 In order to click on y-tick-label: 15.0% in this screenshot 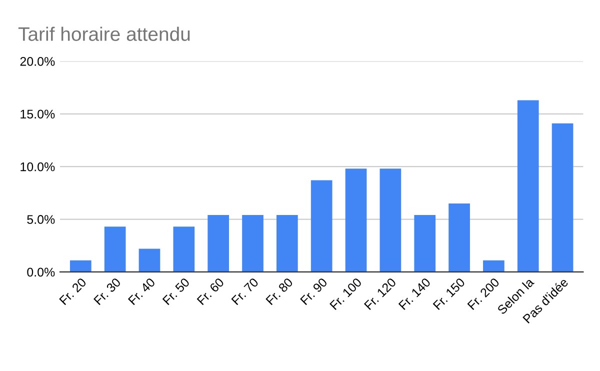, I will do `click(37, 114)`.